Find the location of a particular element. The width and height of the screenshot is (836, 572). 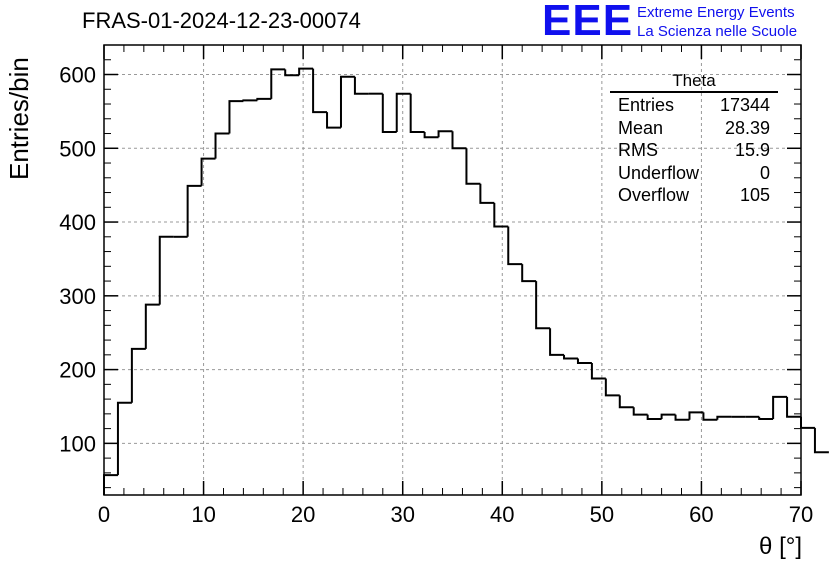

stats-label: RMS is located at coordinates (638, 150).